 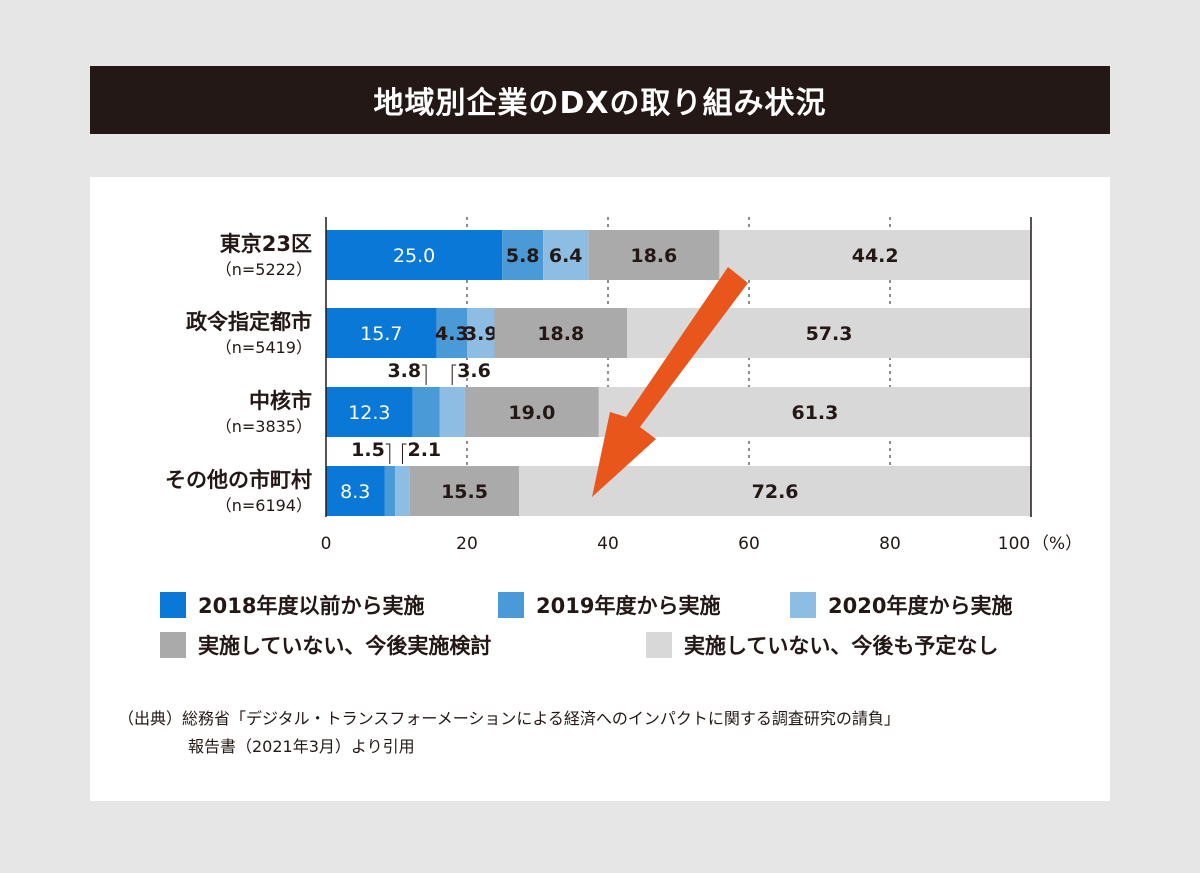 I want to click on data-label-1-4: 57.3, so click(x=829, y=334).